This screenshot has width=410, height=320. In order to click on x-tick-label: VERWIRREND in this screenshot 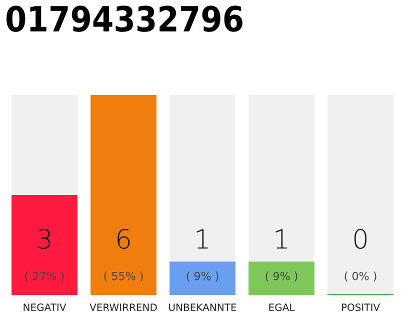, I will do `click(123, 307)`.